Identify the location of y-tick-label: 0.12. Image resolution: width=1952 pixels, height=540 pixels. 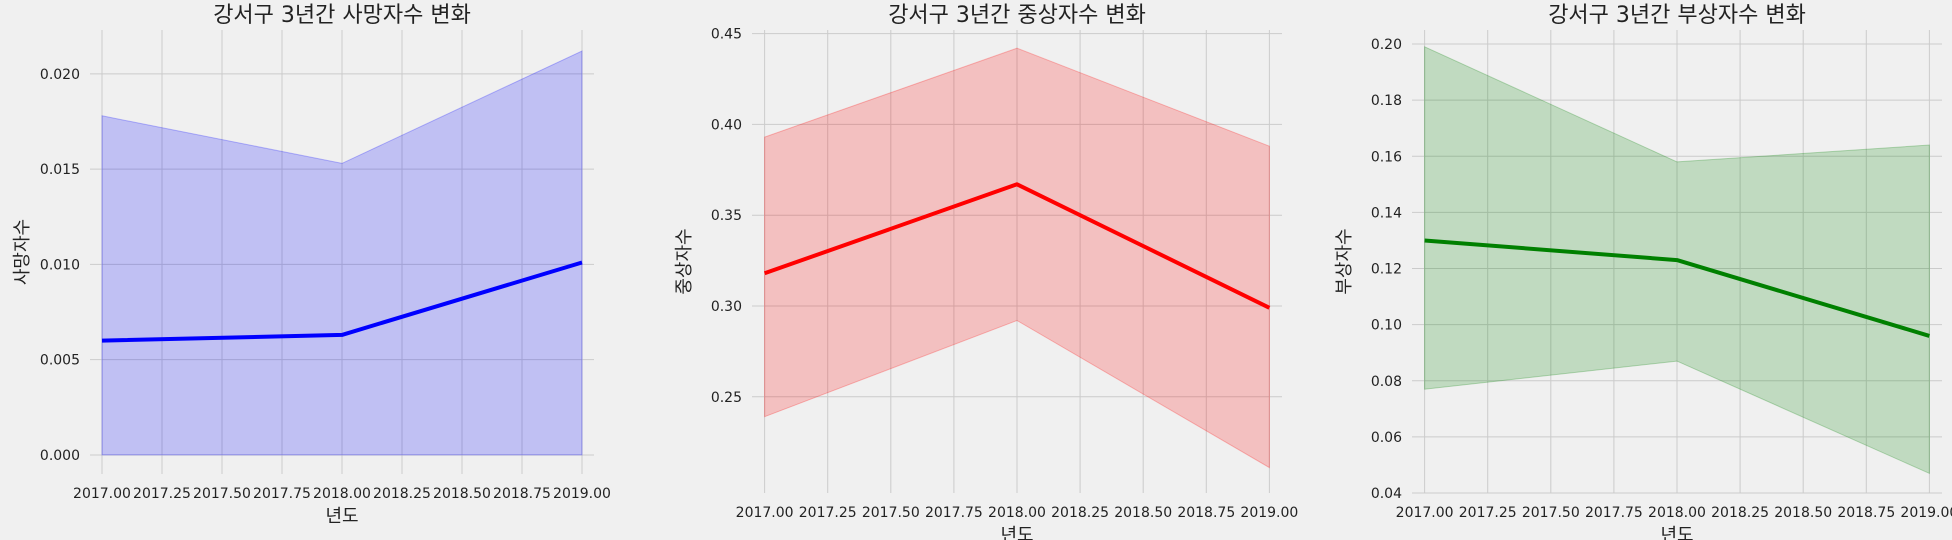
(1386, 270).